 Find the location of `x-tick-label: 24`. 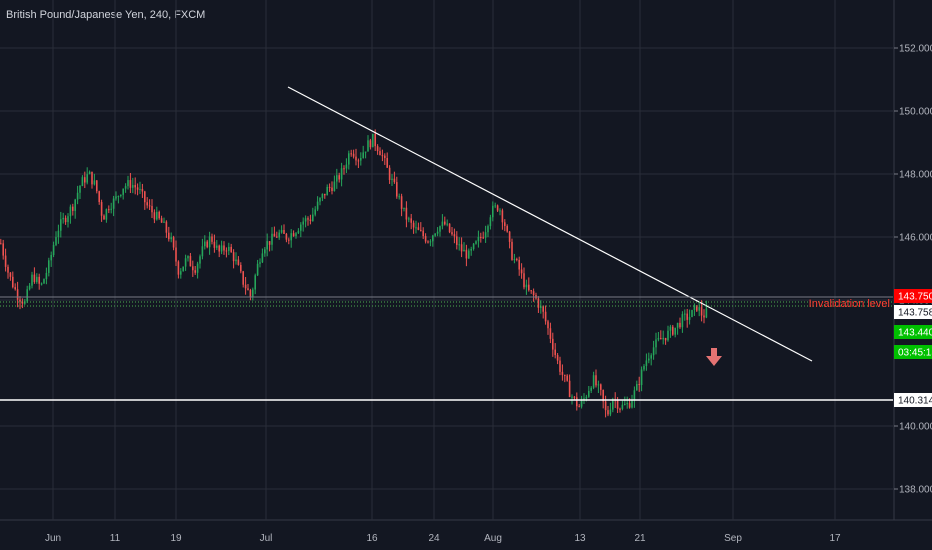

x-tick-label: 24 is located at coordinates (434, 538).